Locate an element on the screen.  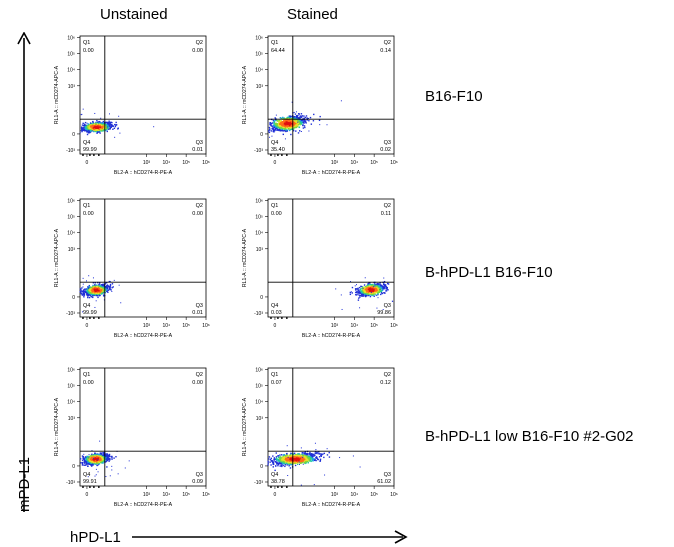
x-tick-label: 10⁴ is located at coordinates (166, 163).